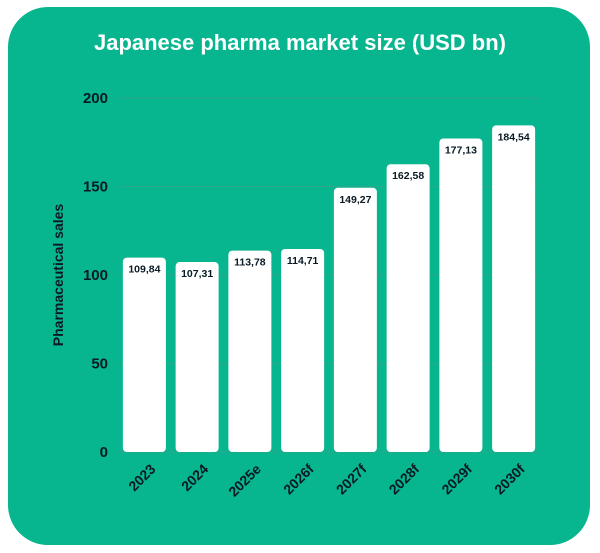 The image size is (600, 553). What do you see at coordinates (461, 150) in the screenshot?
I see `data-label: 177,13` at bounding box center [461, 150].